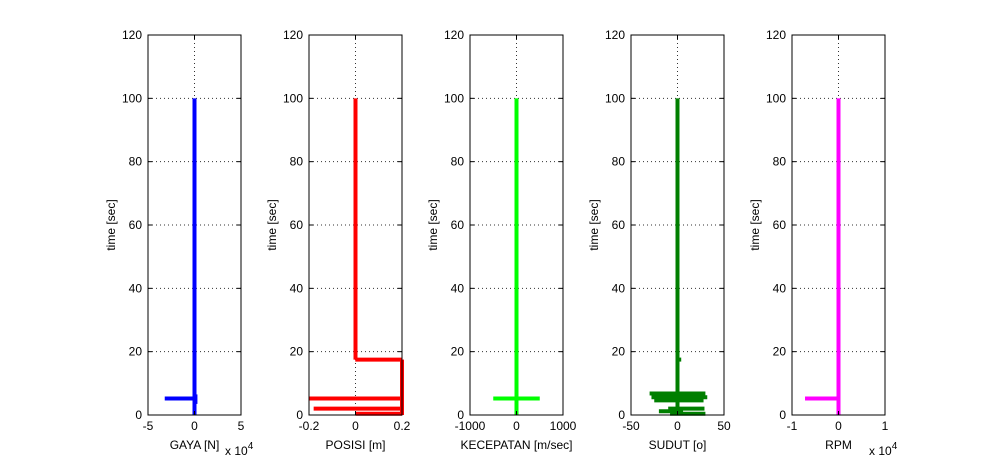 This screenshot has height=467, width=989. What do you see at coordinates (402, 426) in the screenshot?
I see `x-tick-label: 0.2` at bounding box center [402, 426].